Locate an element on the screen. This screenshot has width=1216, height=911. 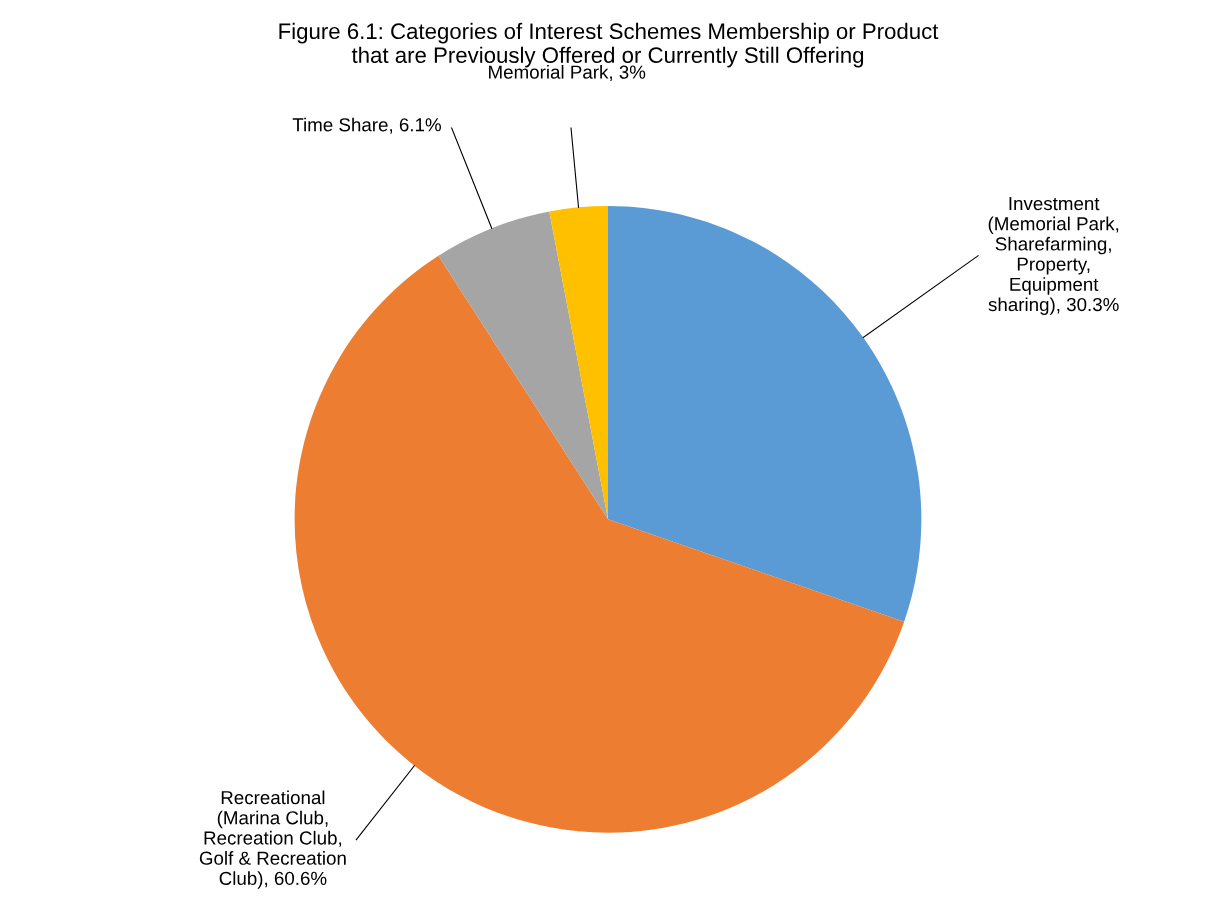
slice-label: Time Share, 6.1% is located at coordinates (366, 125).